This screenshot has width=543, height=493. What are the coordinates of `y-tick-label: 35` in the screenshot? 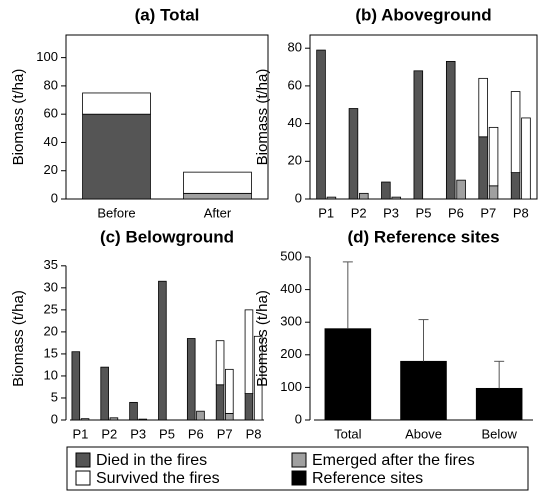 It's located at (51, 264).